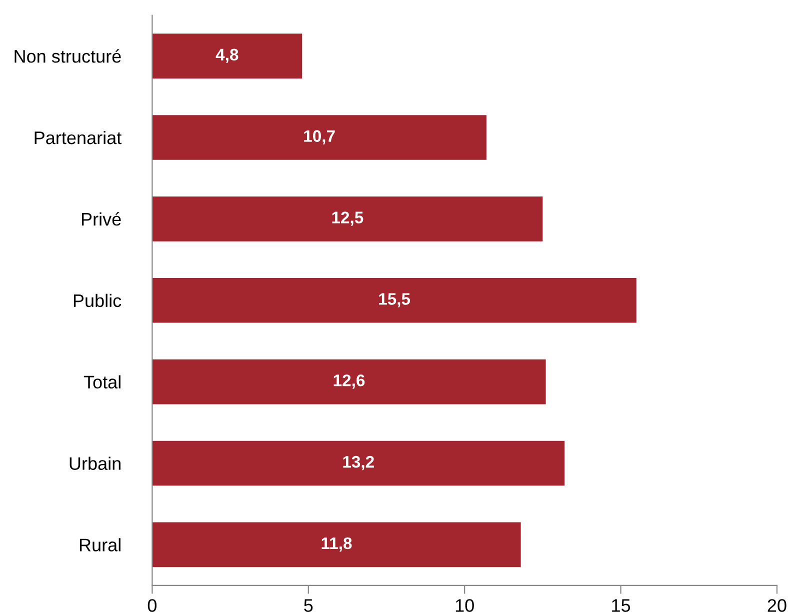 The height and width of the screenshot is (613, 801). I want to click on data-label: 4,8, so click(227, 55).